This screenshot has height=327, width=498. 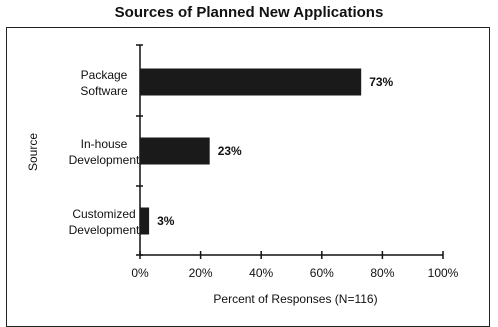 I want to click on y-axis-label: Source, so click(x=33, y=152).